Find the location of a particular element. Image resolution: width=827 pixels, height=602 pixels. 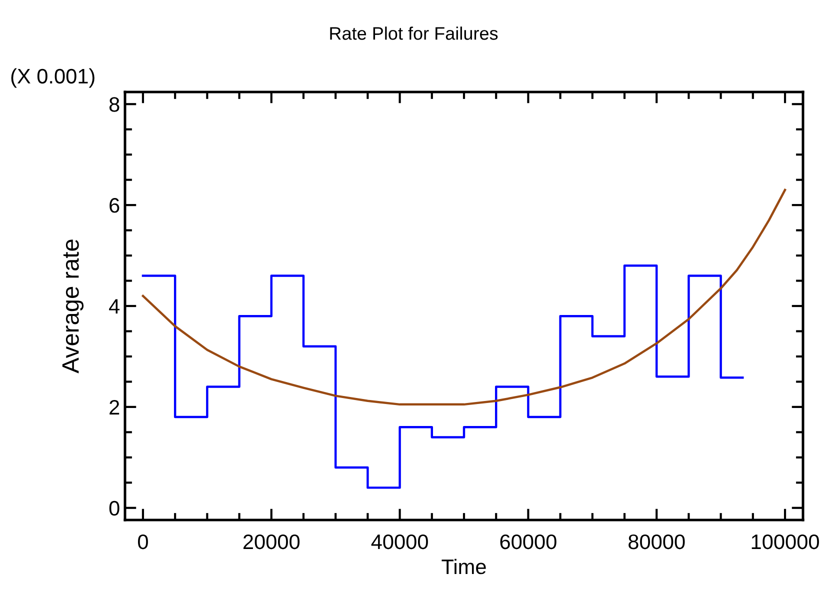

x-tick-label: 20000 is located at coordinates (271, 542).